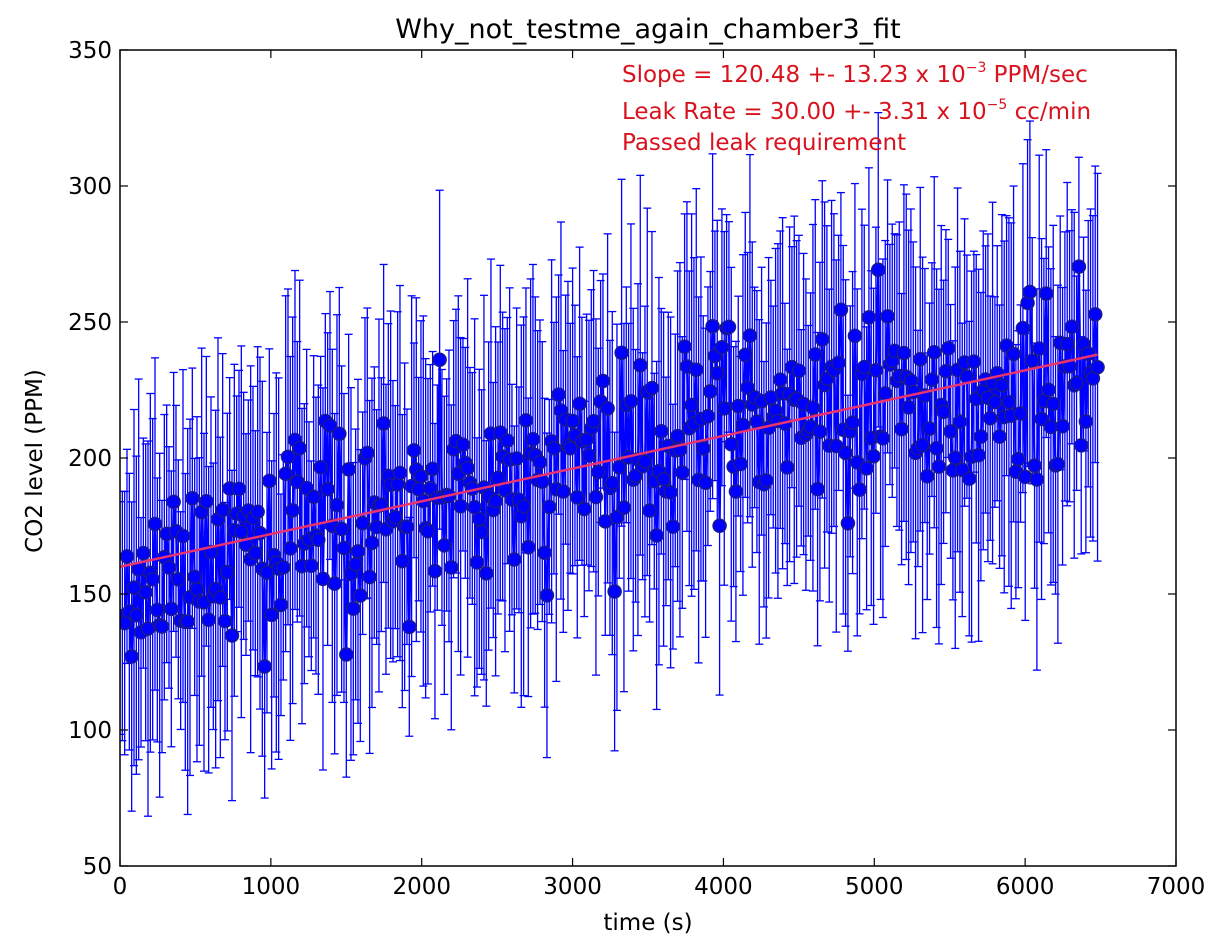 This screenshot has height=936, width=1222. What do you see at coordinates (648, 29) in the screenshot?
I see `chart-title: Why_not_testme_again_chamber3_fit` at bounding box center [648, 29].